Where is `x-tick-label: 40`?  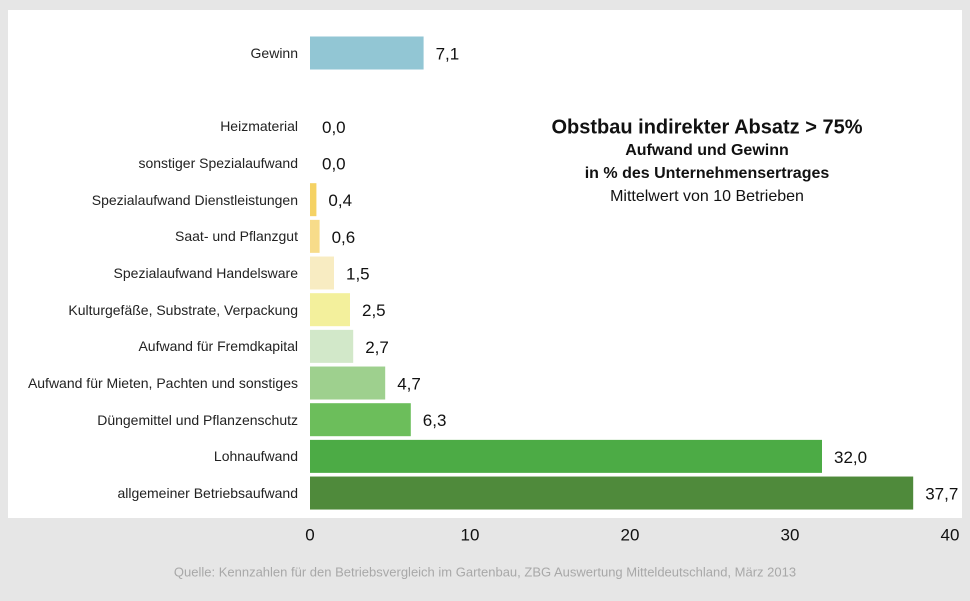 x-tick-label: 40 is located at coordinates (950, 534).